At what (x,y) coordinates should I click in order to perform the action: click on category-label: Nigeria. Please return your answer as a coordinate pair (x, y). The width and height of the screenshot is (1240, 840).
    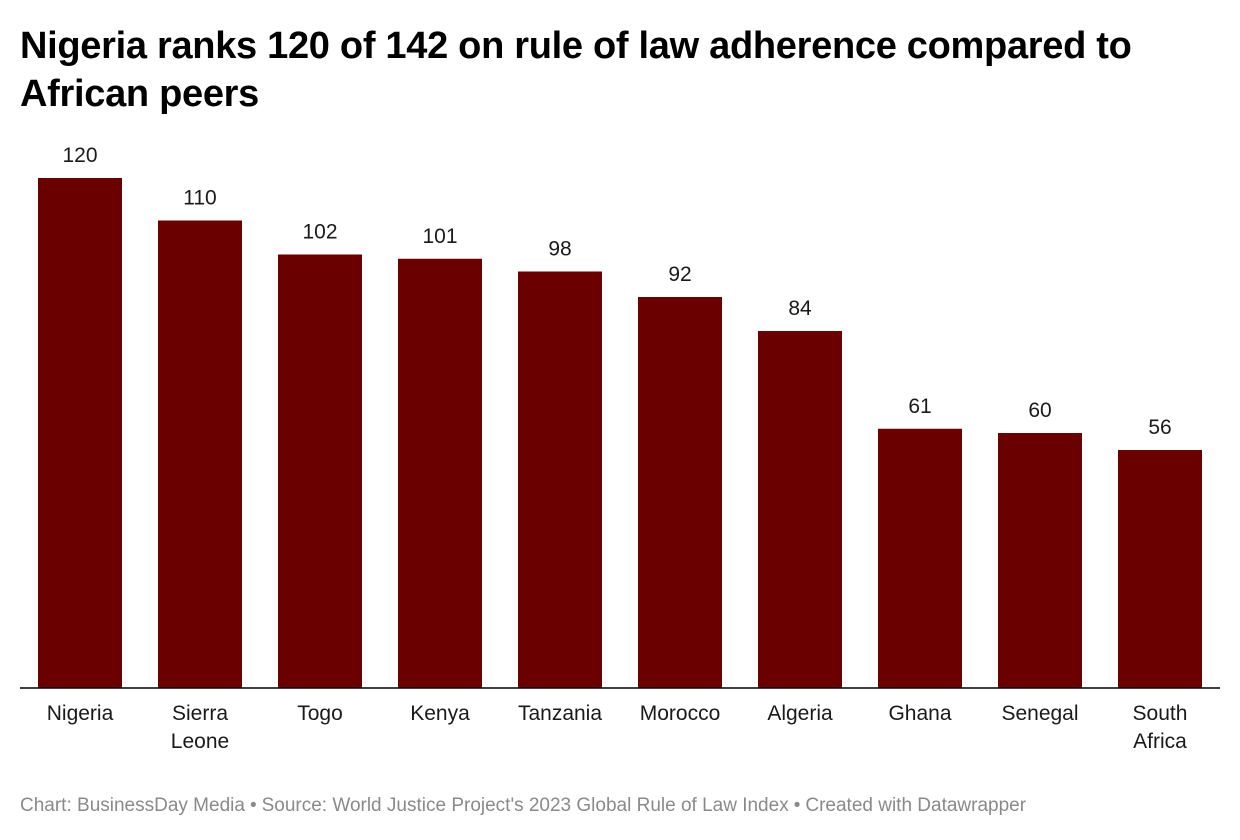
    Looking at the image, I should click on (80, 713).